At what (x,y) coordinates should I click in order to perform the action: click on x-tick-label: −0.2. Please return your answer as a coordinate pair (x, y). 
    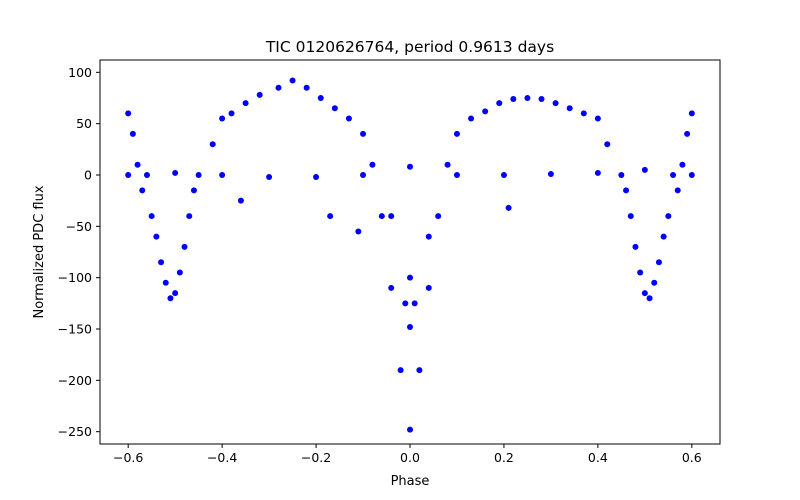
    Looking at the image, I should click on (316, 457).